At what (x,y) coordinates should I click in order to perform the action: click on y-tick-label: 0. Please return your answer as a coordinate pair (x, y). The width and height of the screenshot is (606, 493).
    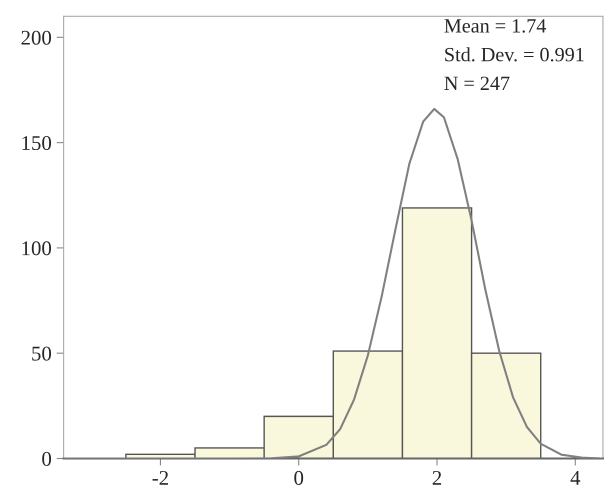
    Looking at the image, I should click on (47, 459).